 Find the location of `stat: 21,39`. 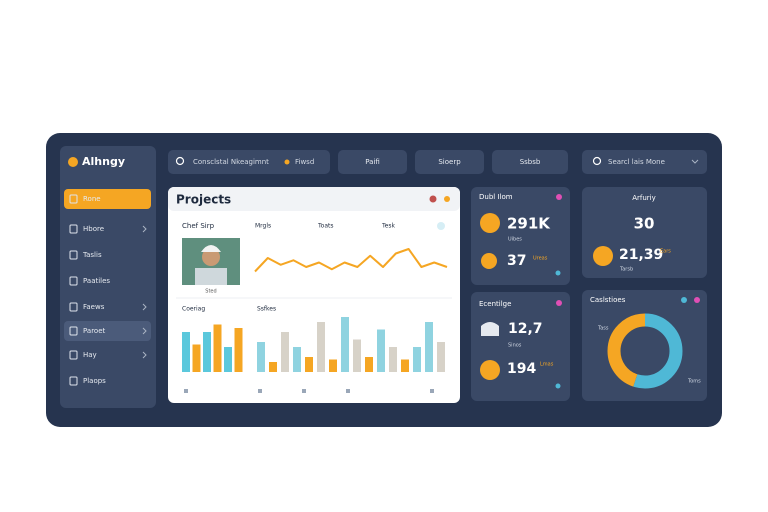

stat: 21,39 is located at coordinates (641, 255).